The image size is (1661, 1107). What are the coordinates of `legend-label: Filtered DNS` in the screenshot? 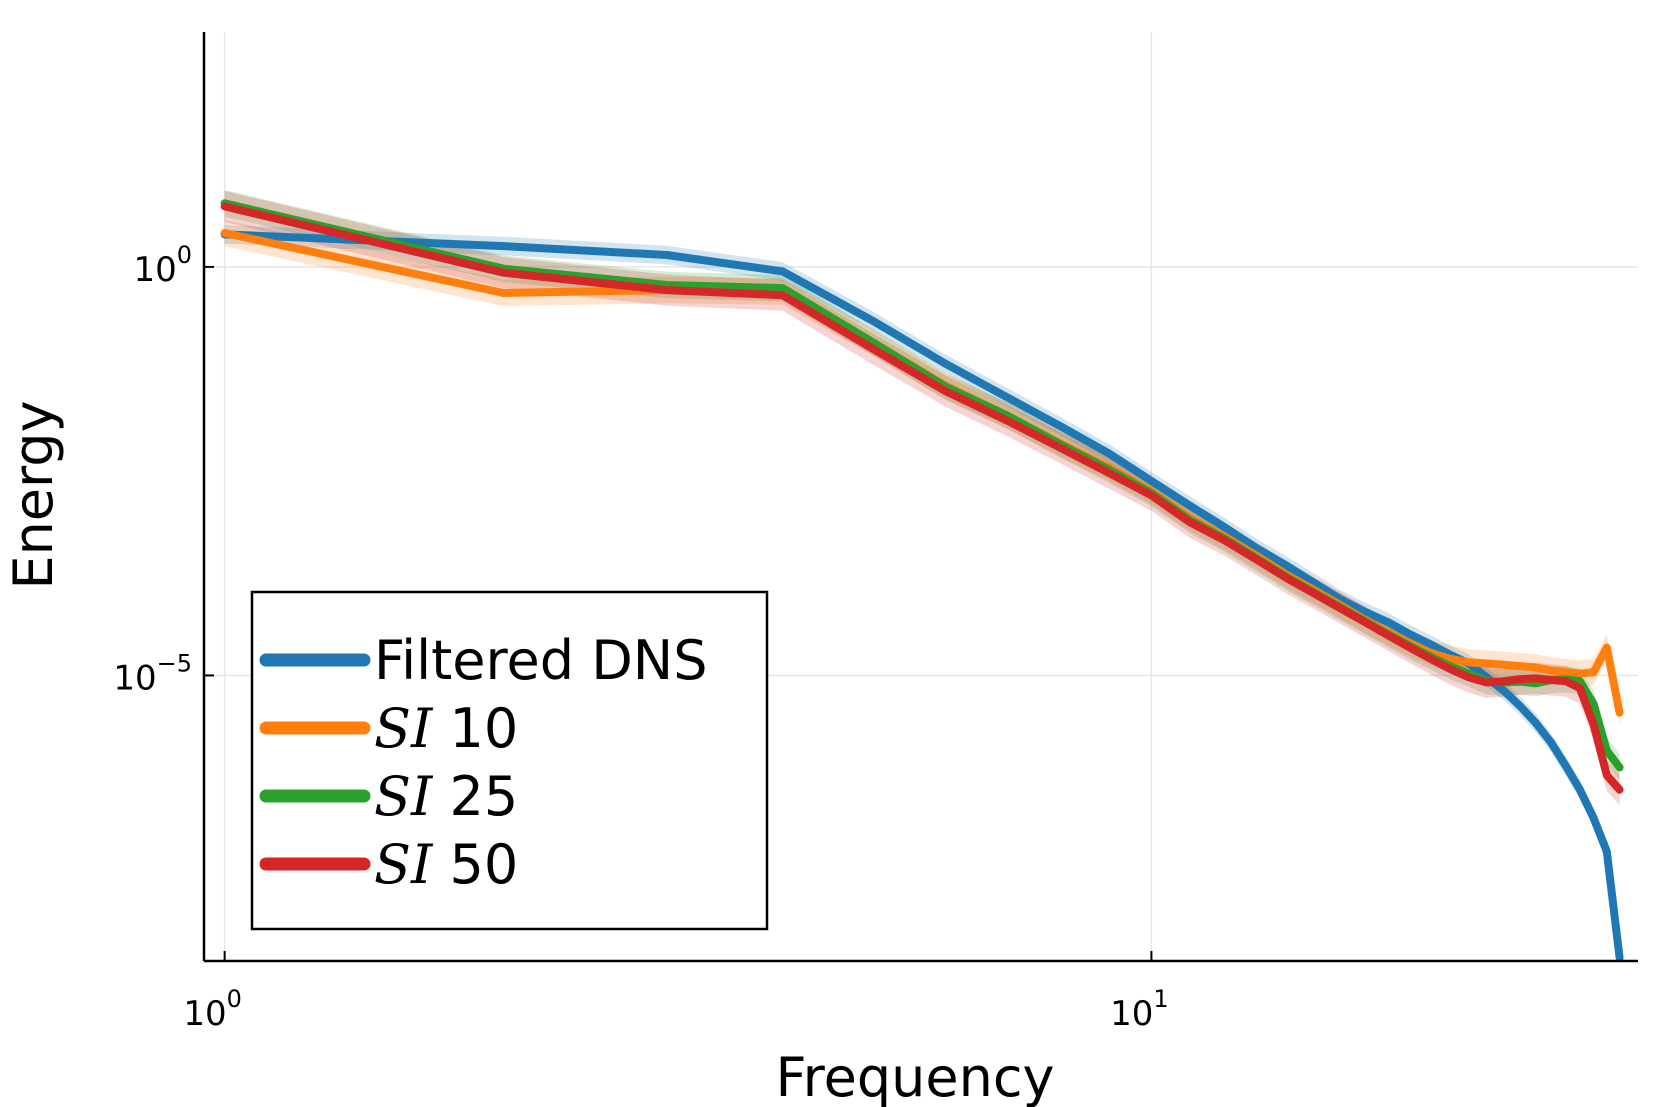 It's located at (540, 660).